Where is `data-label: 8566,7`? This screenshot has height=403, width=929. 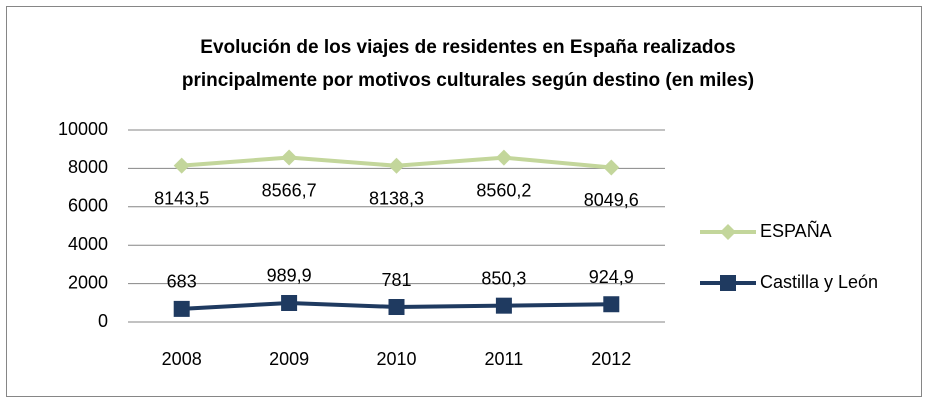 data-label: 8566,7 is located at coordinates (289, 190).